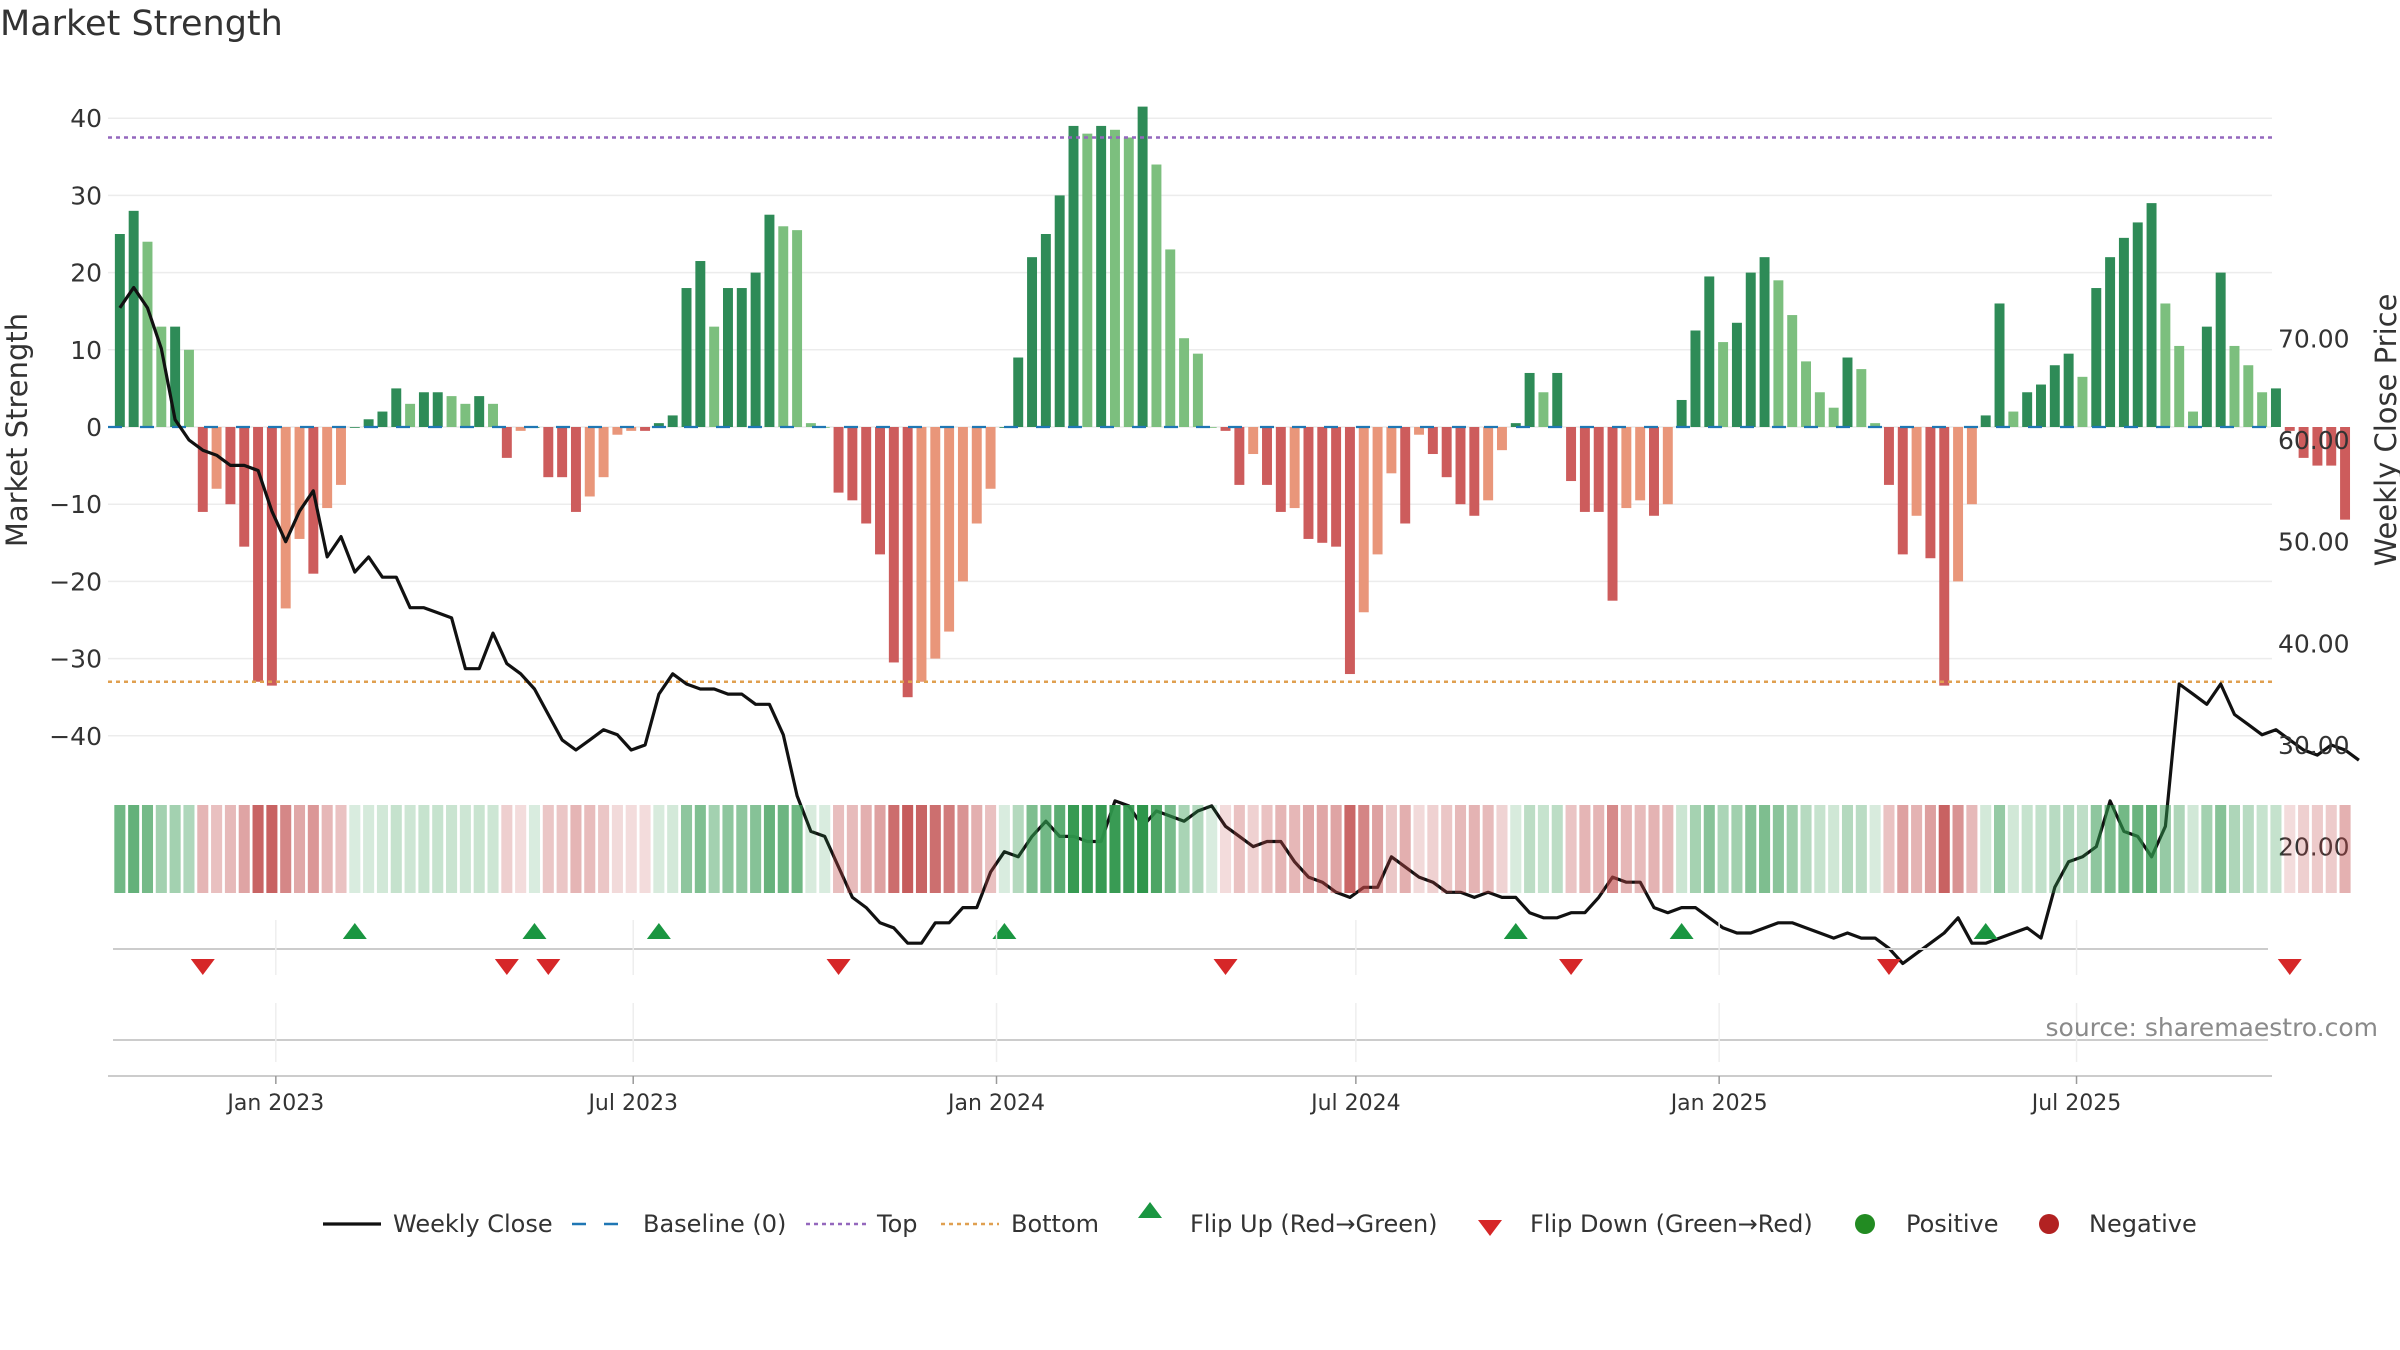 The image size is (2400, 1350). Describe the element at coordinates (473, 1224) in the screenshot. I see `legend-label: Weekly Close` at that location.